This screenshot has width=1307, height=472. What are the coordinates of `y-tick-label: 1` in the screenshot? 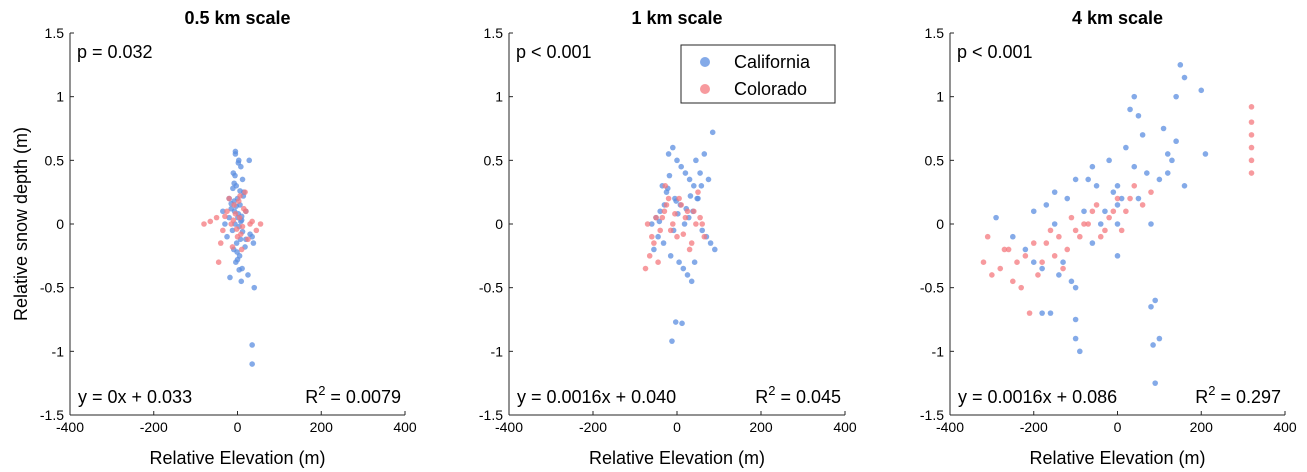 It's located at (60, 97).